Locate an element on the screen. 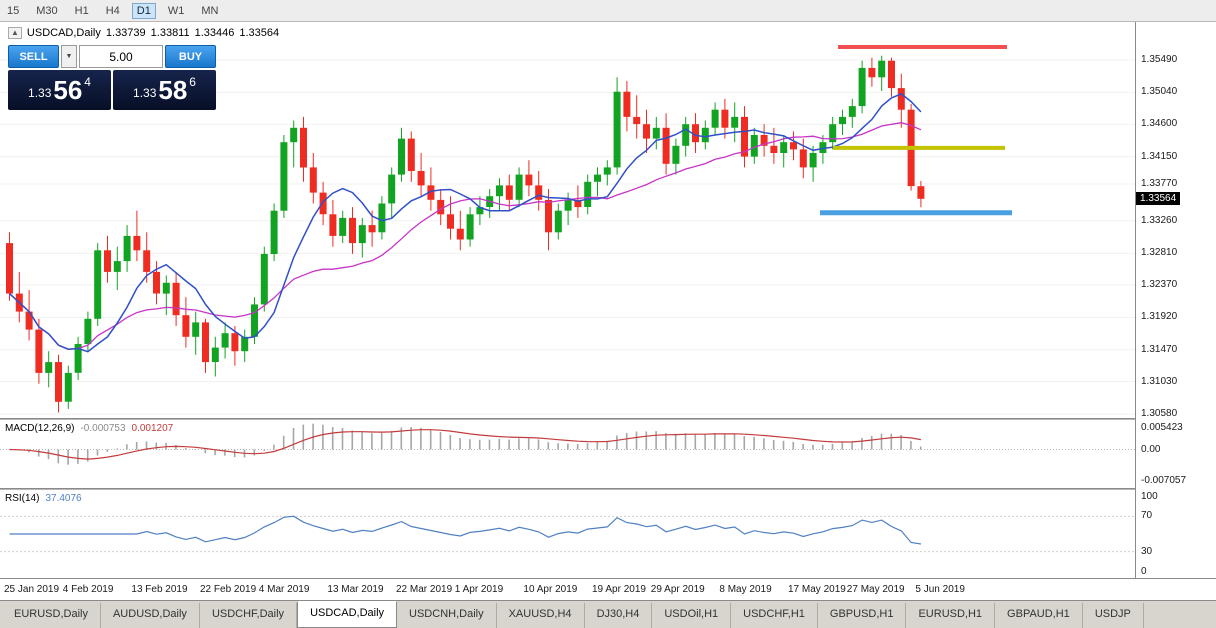  date-axis-label: 27 May 2019 is located at coordinates (875, 589).